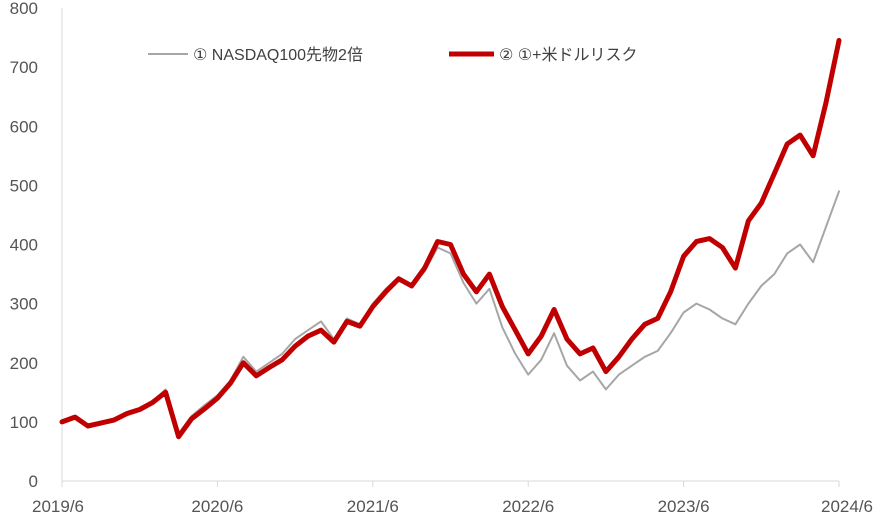 Image resolution: width=878 pixels, height=519 pixels. What do you see at coordinates (24, 422) in the screenshot?
I see `y-tick-label: 100` at bounding box center [24, 422].